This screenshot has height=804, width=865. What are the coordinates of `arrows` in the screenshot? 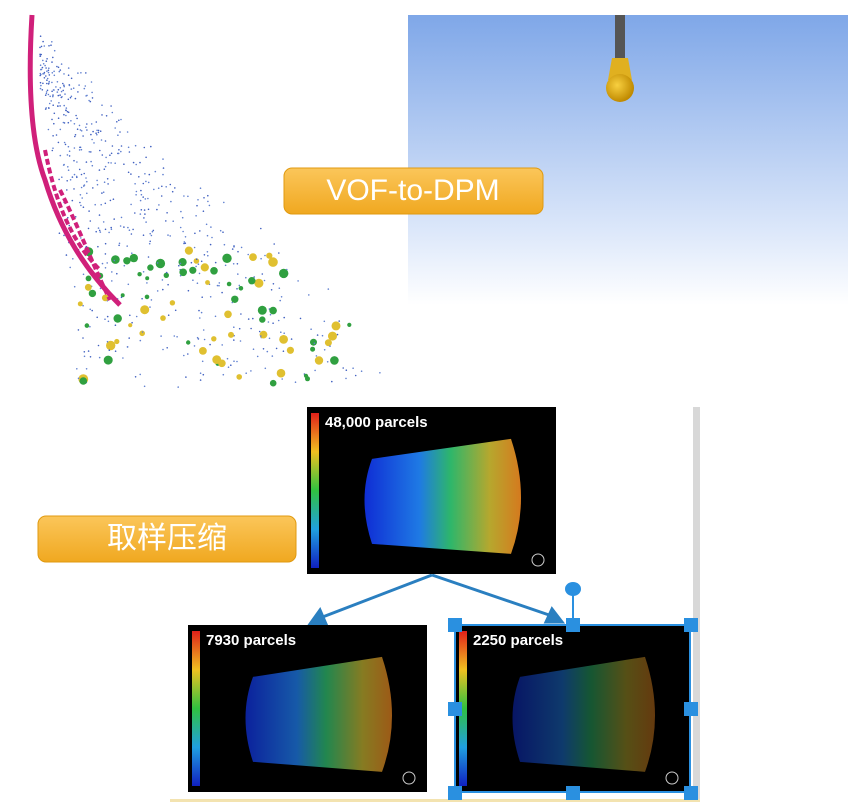 It's located at (436, 599).